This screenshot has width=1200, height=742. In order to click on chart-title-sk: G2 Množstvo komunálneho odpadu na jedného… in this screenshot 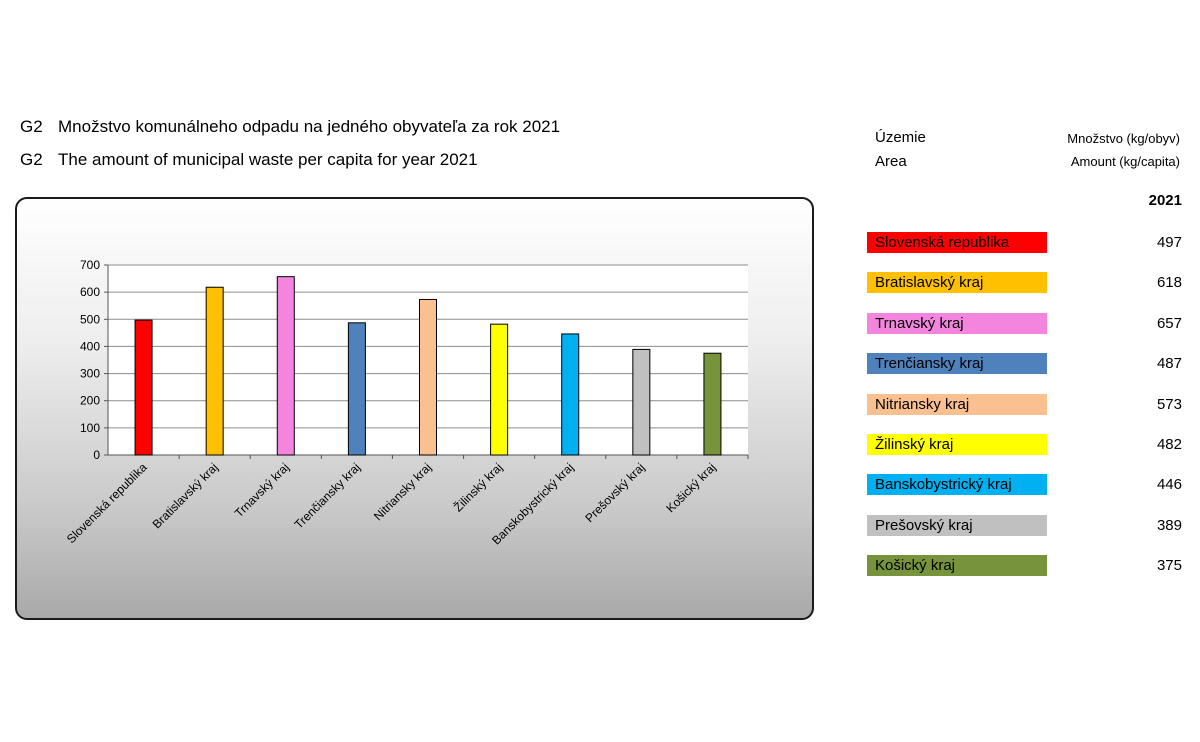, I will do `click(290, 127)`.